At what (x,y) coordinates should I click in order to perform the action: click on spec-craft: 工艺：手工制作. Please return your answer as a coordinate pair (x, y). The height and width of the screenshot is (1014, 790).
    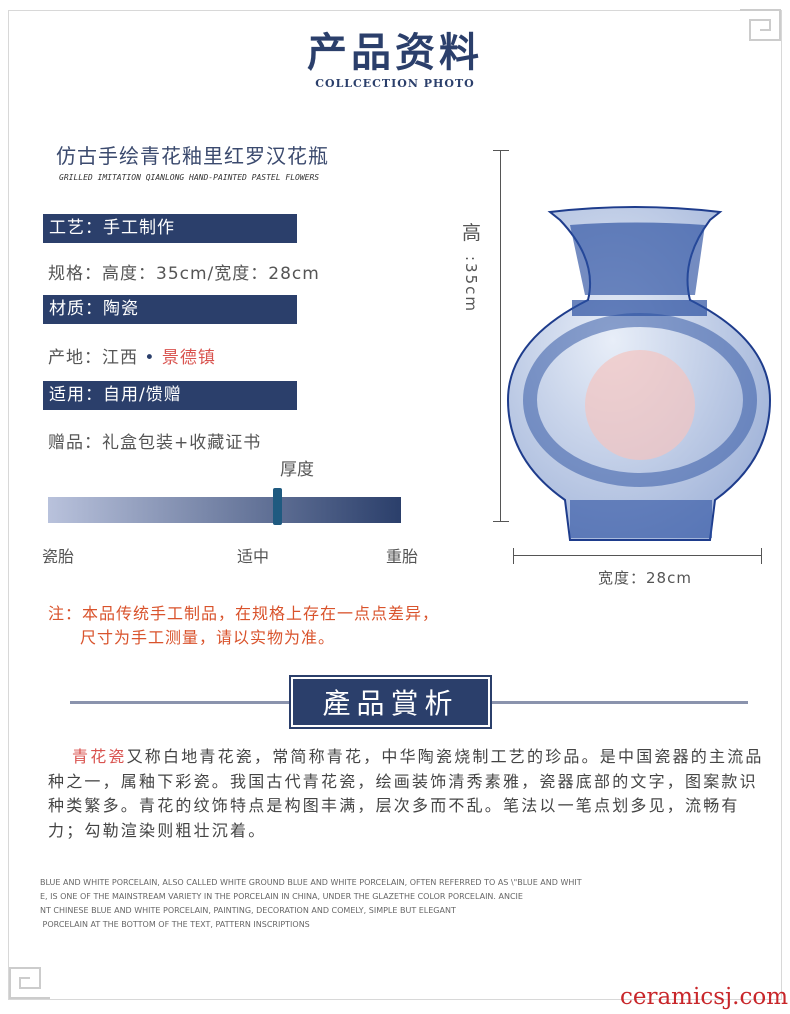
    Looking at the image, I should click on (170, 228).